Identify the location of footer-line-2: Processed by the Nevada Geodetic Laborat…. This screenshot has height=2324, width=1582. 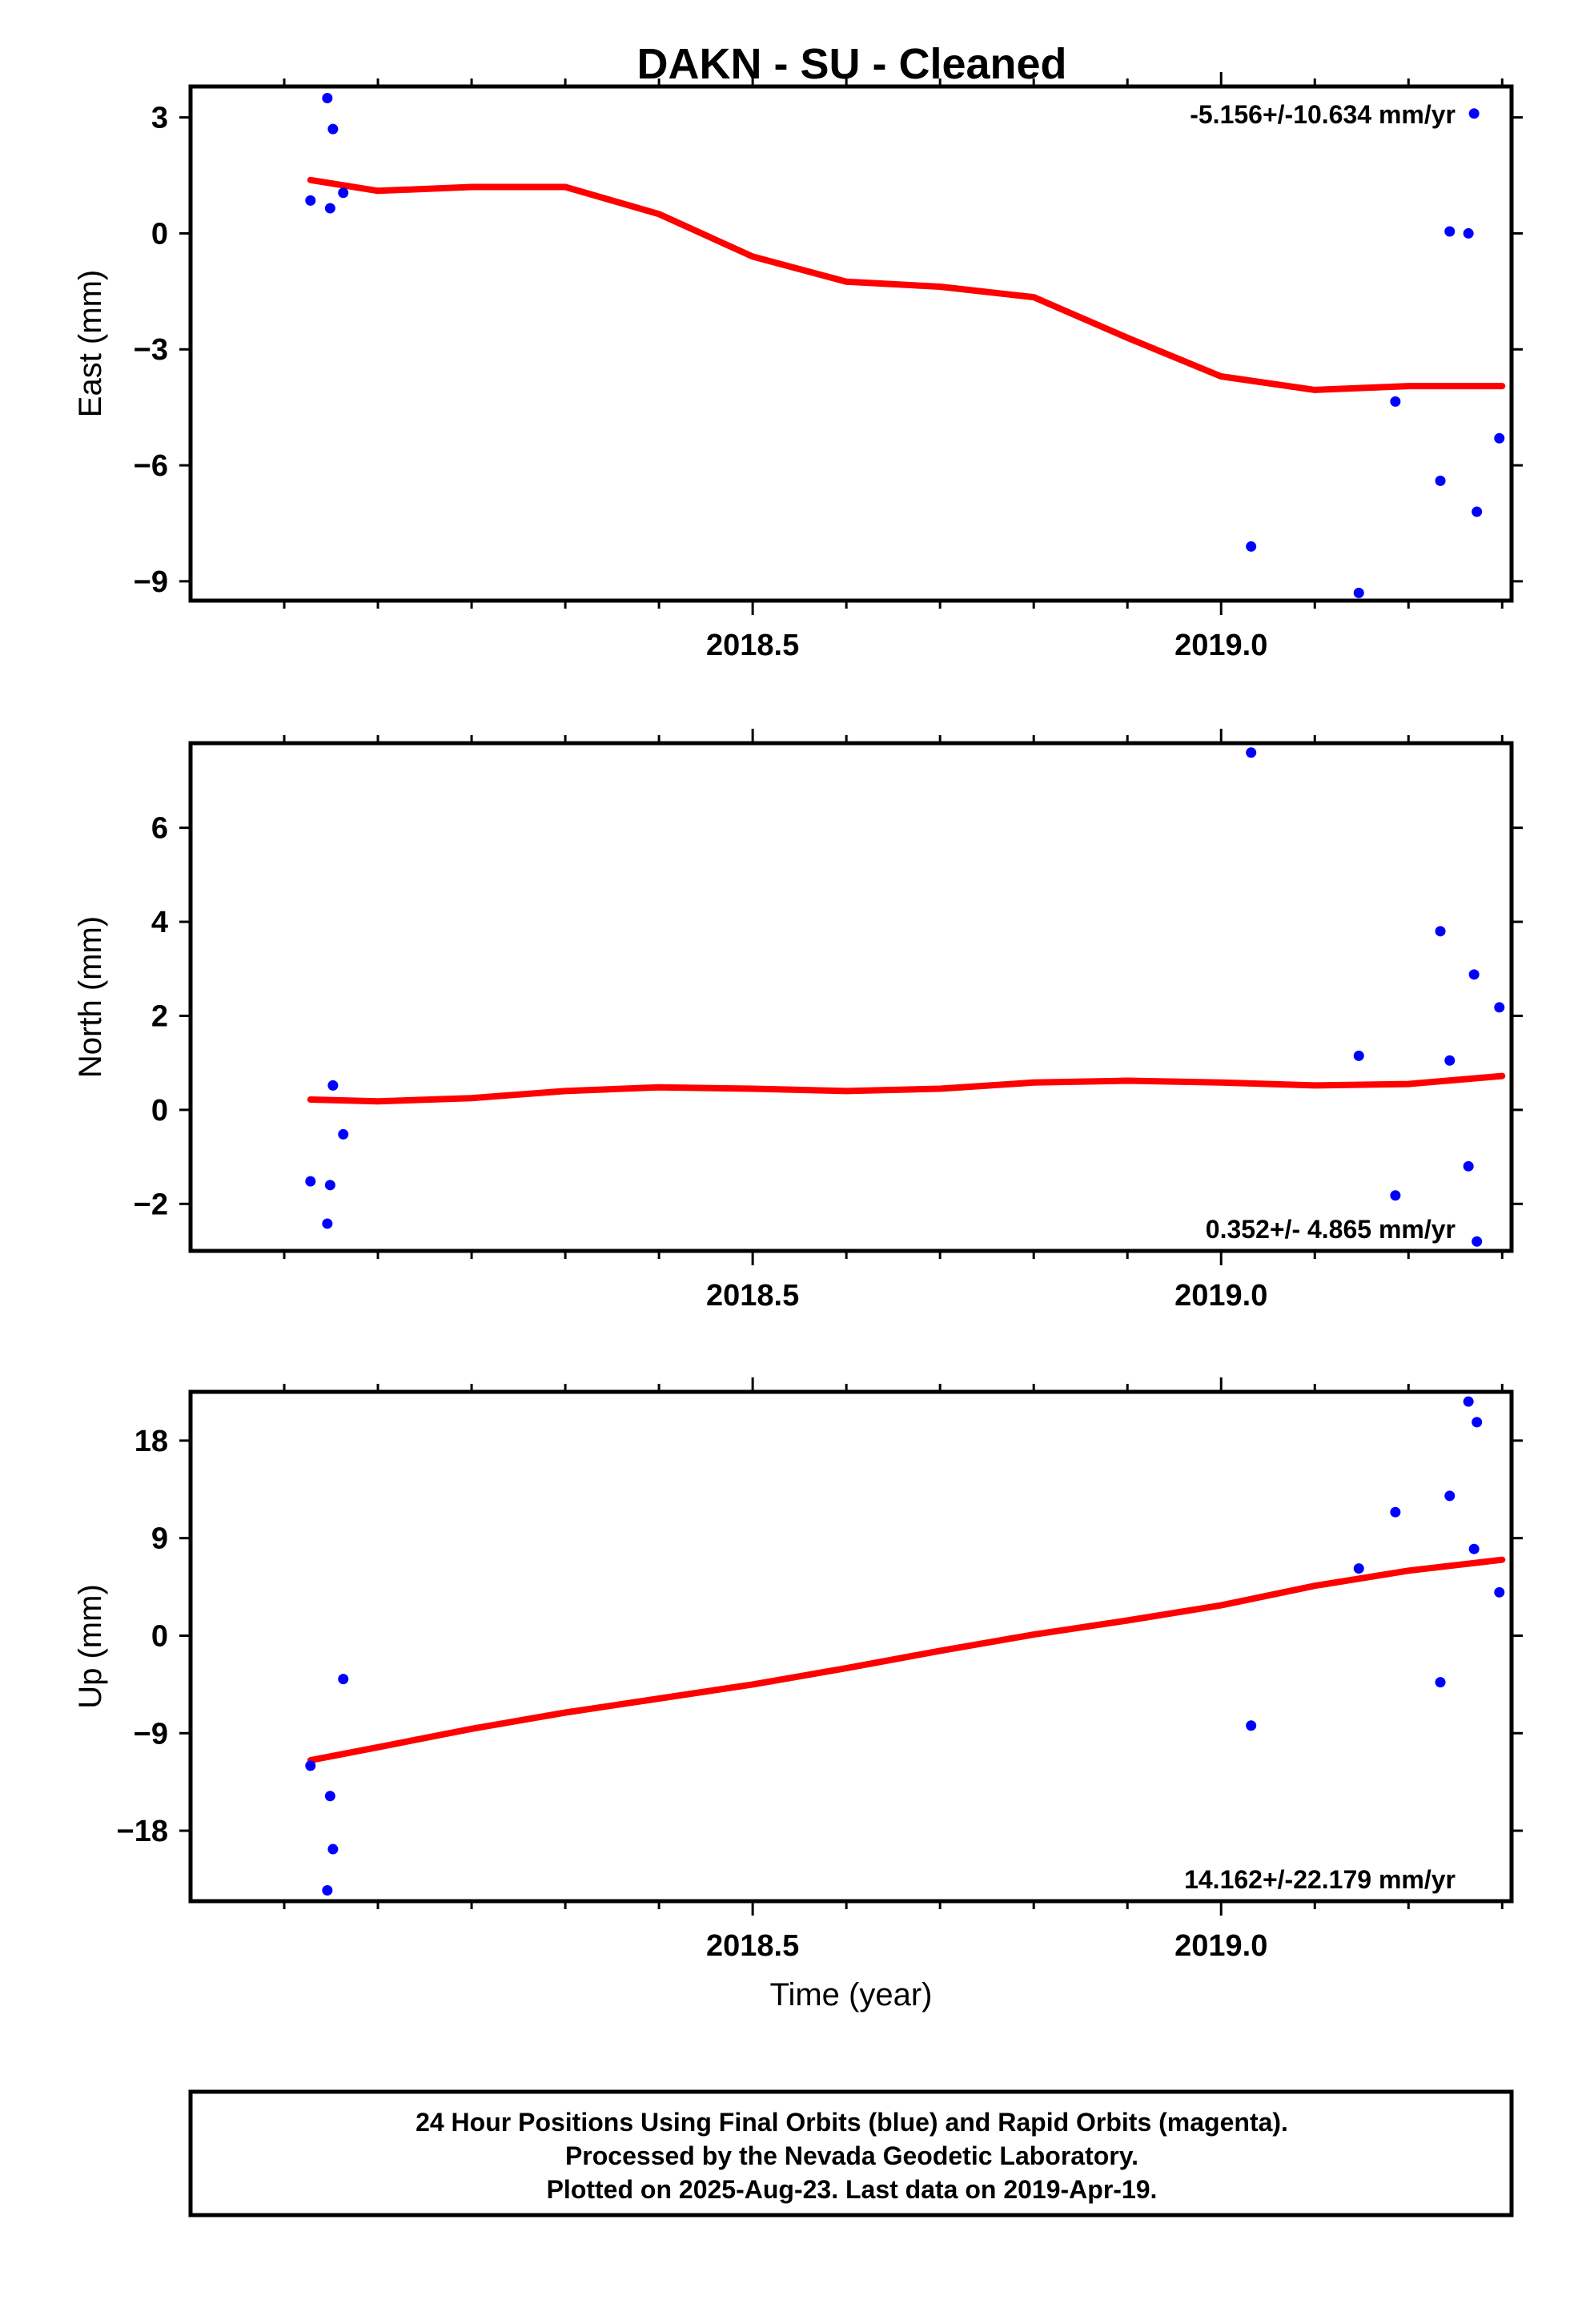
(851, 2155).